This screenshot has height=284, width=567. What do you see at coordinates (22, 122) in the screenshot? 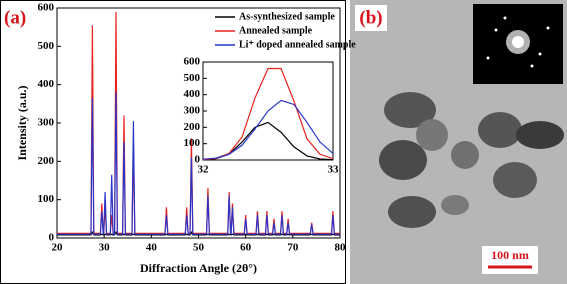
I see `y-axis-label: Intensity (a.u.)` at bounding box center [22, 122].